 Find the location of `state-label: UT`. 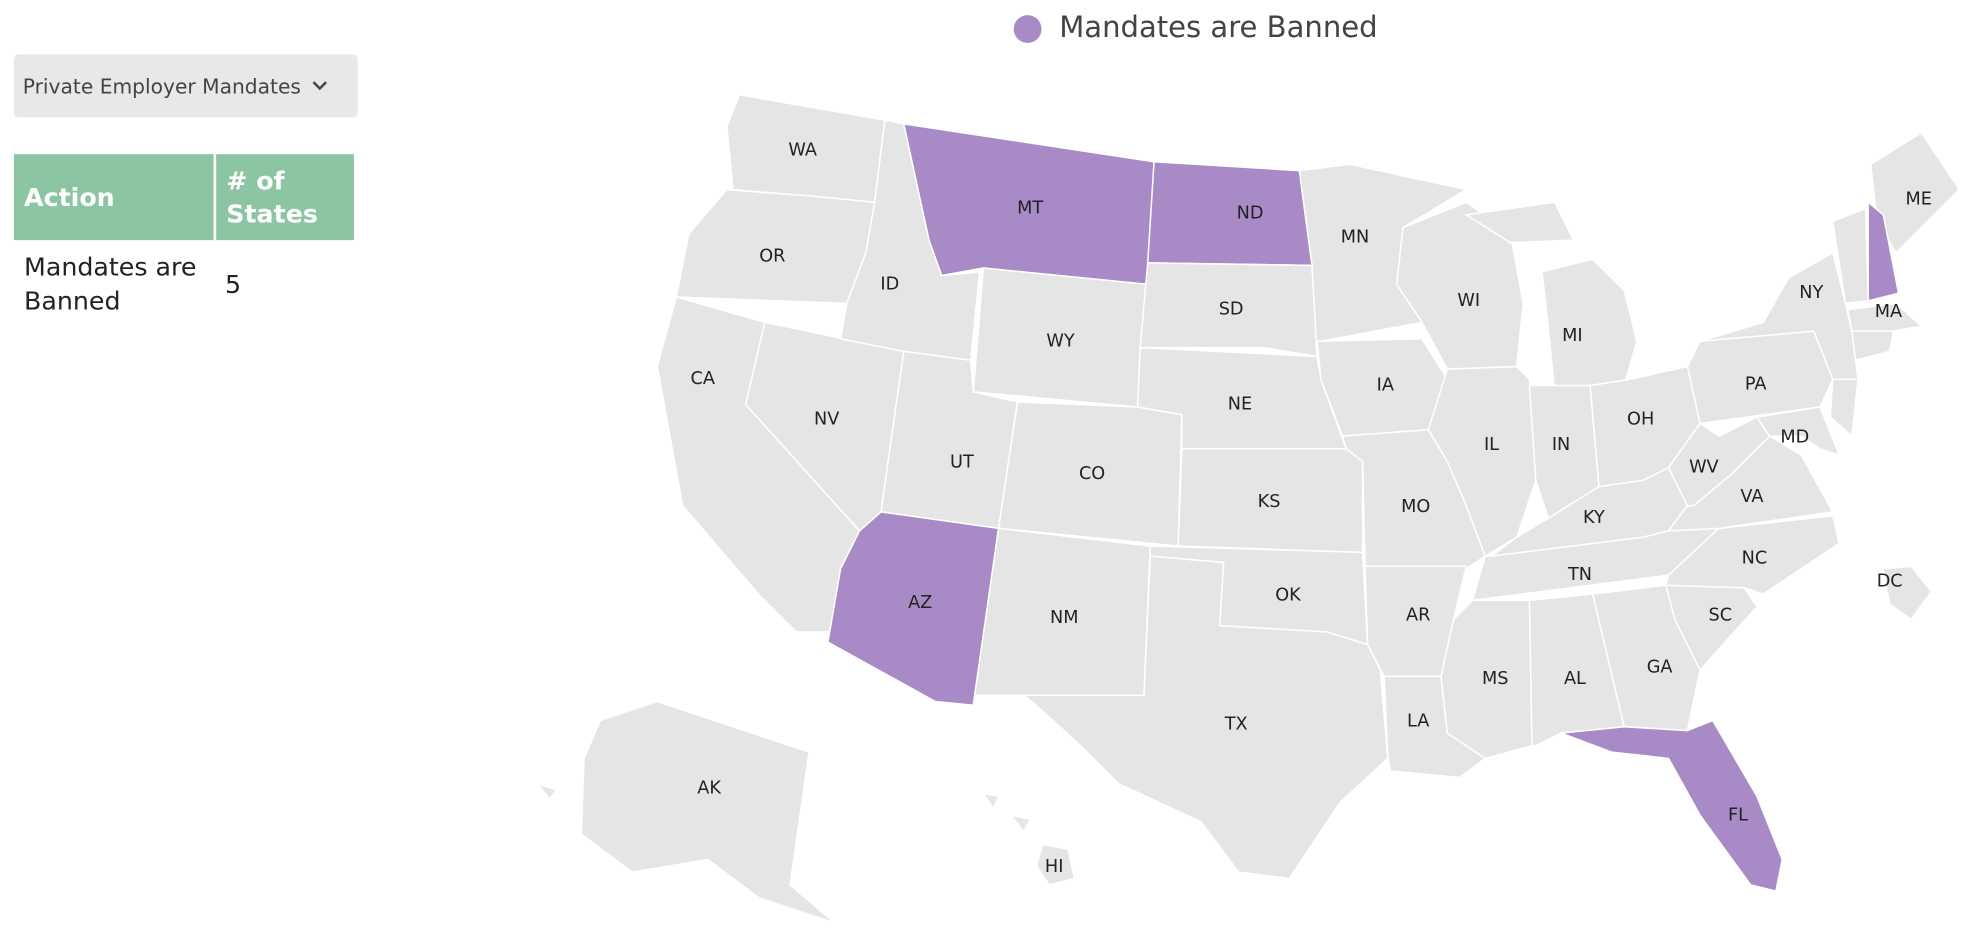

state-label: UT is located at coordinates (962, 463).